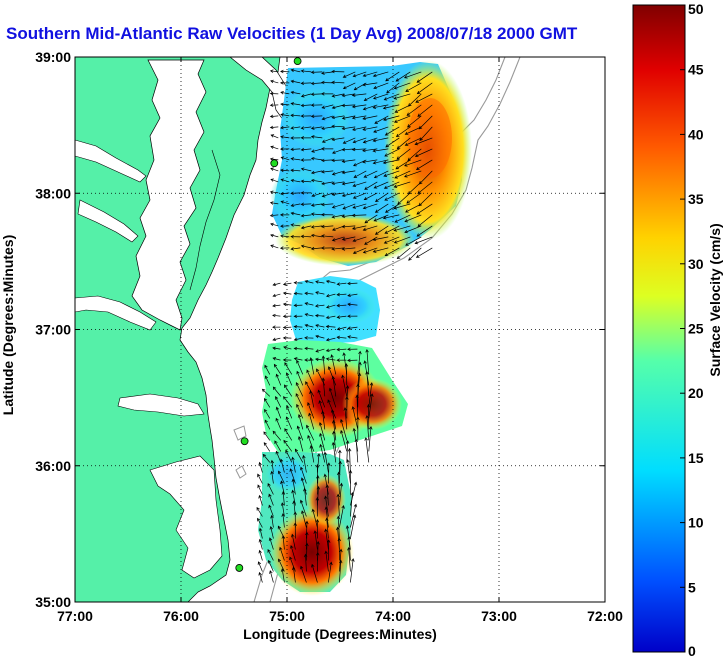  What do you see at coordinates (161, 405) in the screenshot?
I see `albemarle-sound` at bounding box center [161, 405].